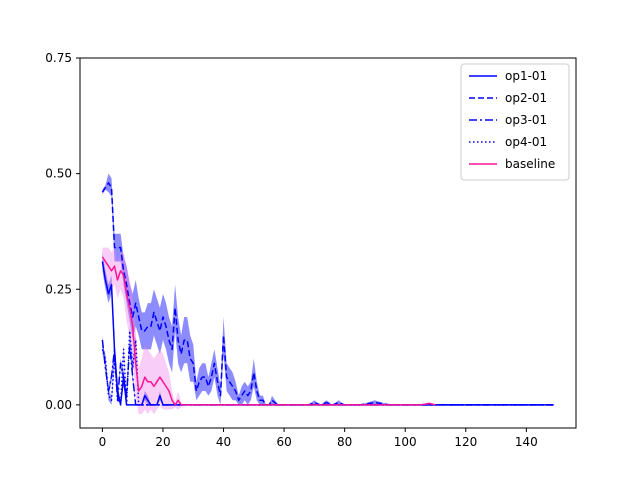  I want to click on legend-label-op4-01: op4-01, so click(526, 142).